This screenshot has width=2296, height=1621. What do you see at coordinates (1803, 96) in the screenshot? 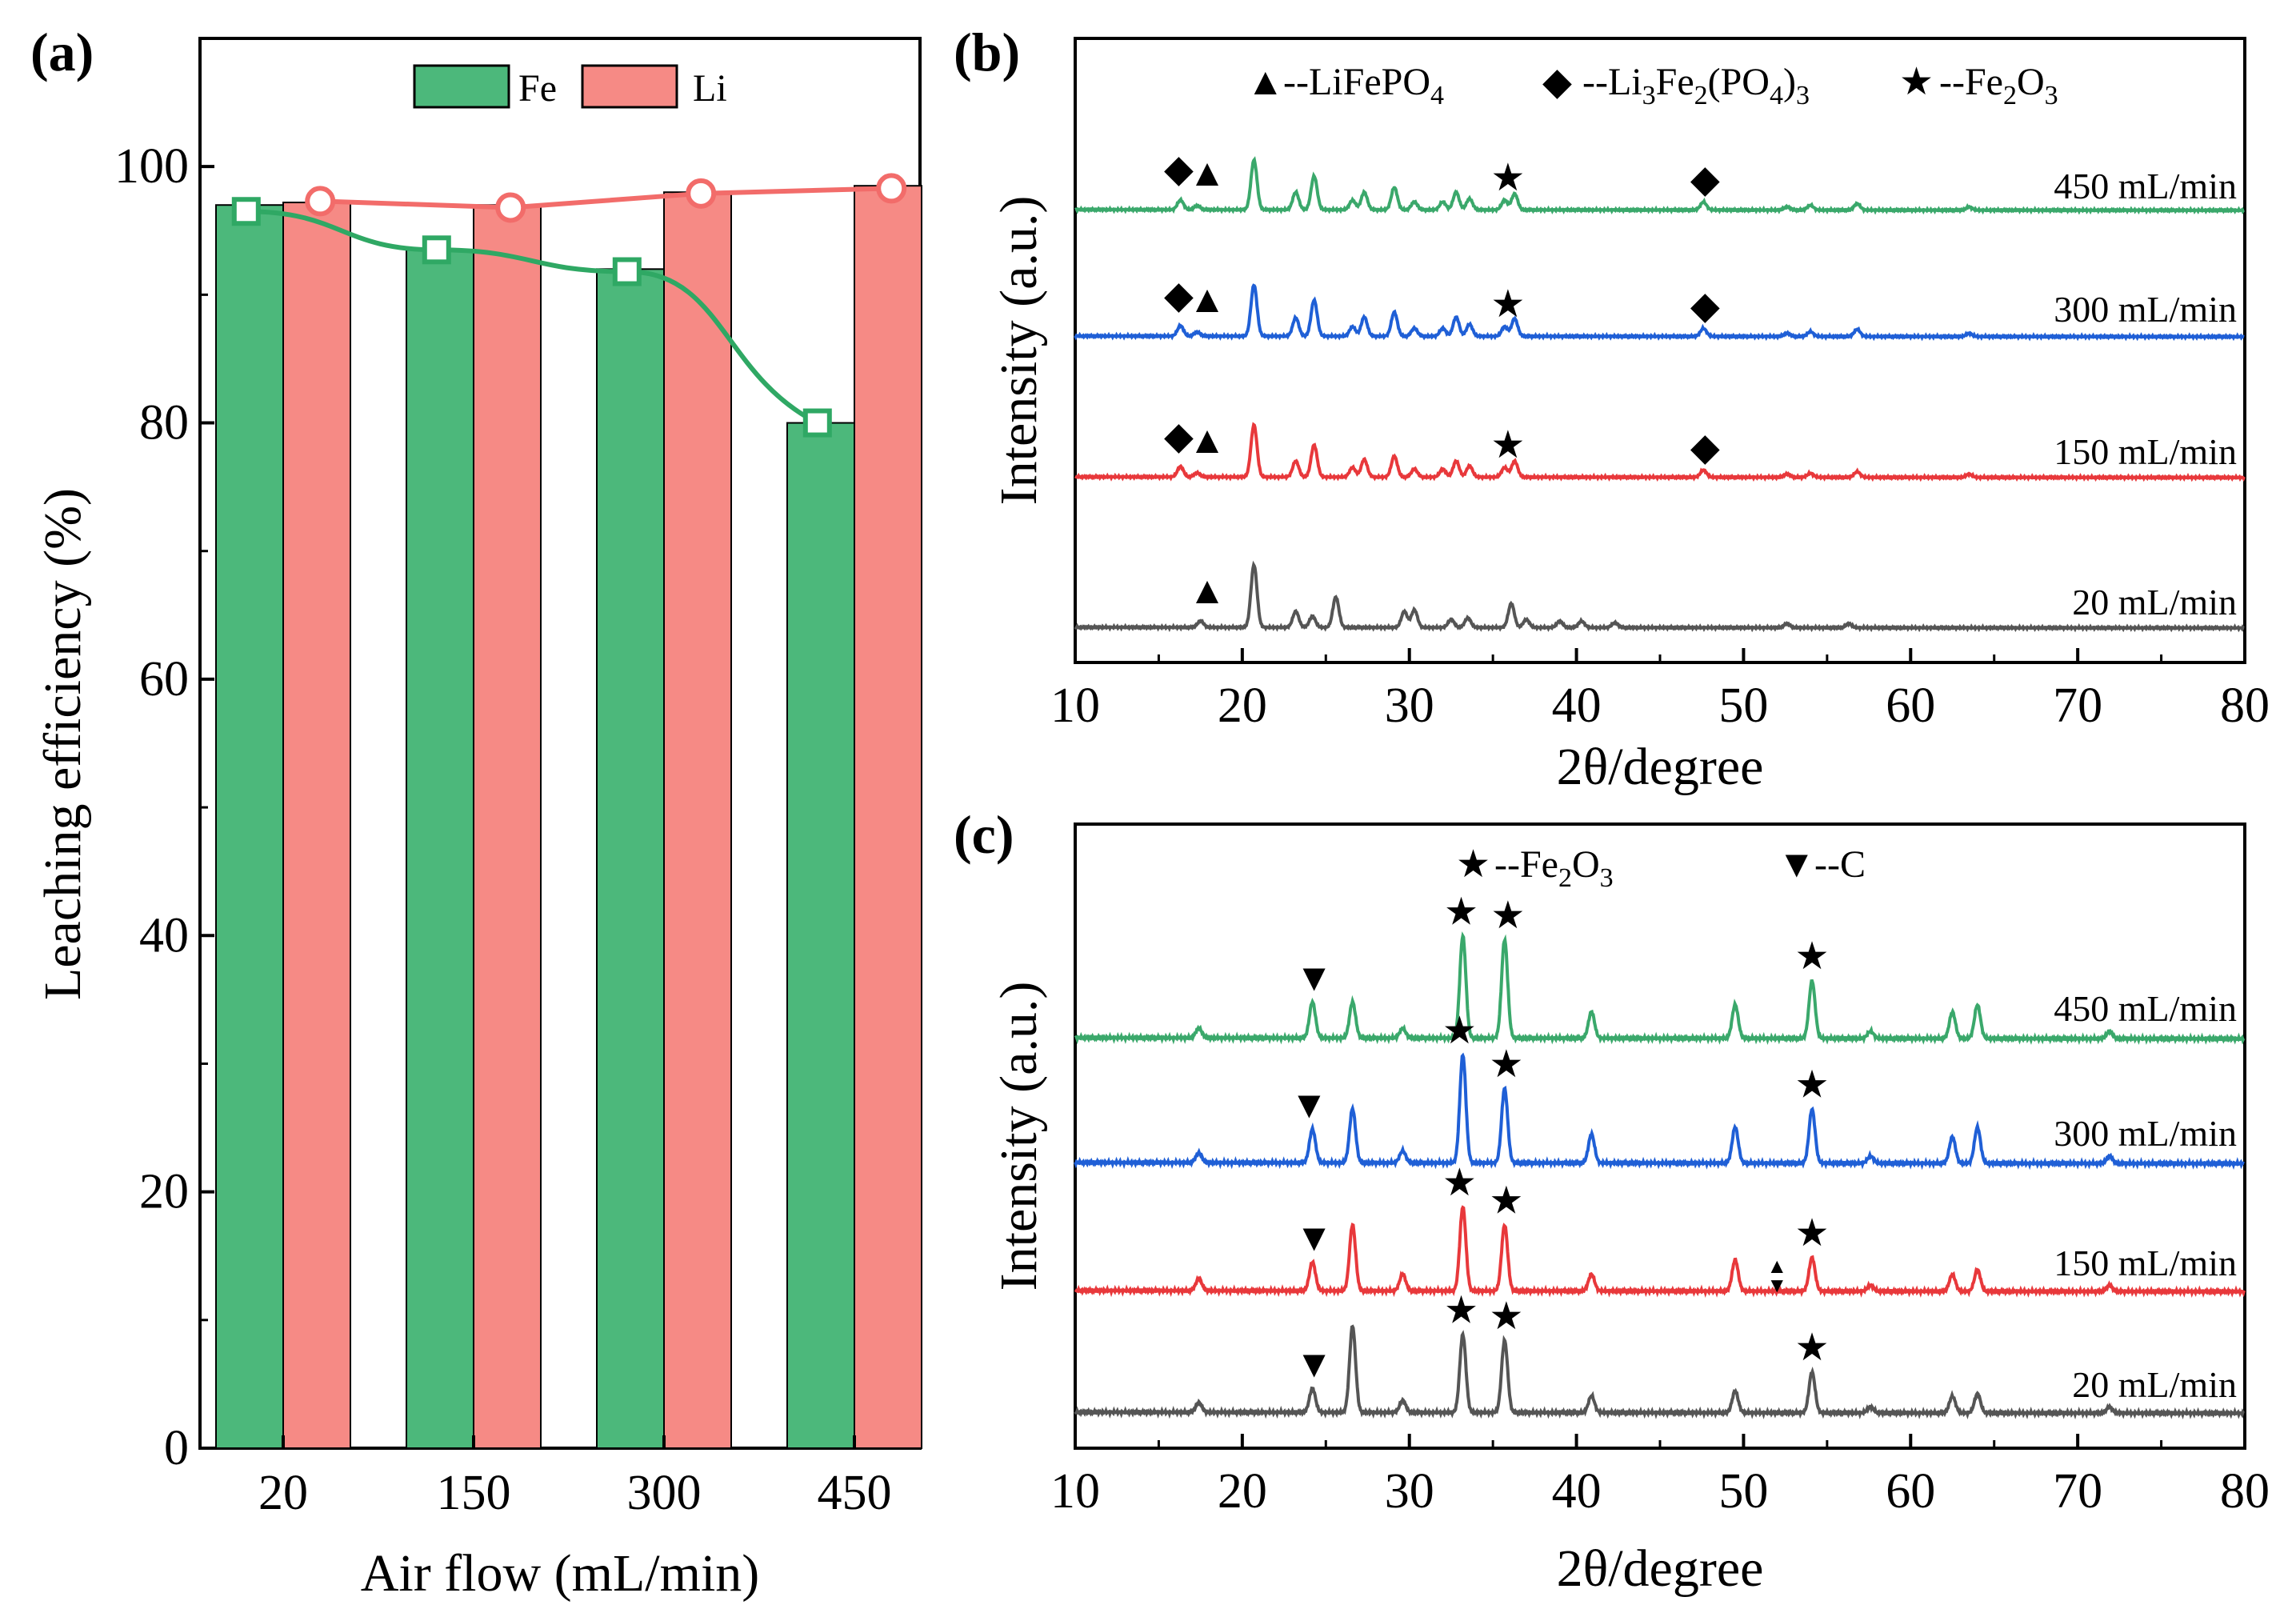
I see `legend-b-lfp-sub4: 3` at bounding box center [1803, 96].